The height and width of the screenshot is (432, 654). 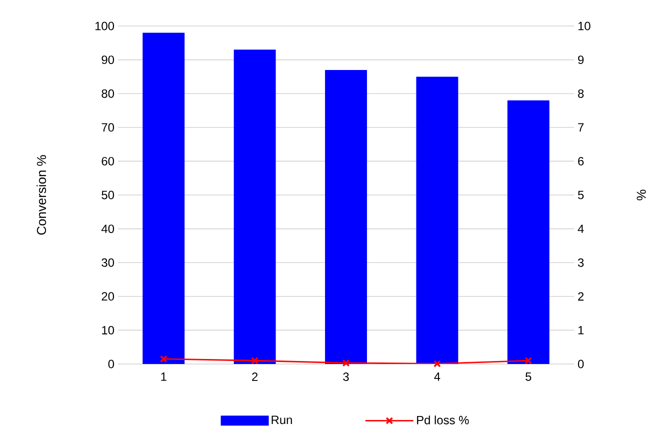 I want to click on x-tick-label: 3, so click(x=346, y=376).